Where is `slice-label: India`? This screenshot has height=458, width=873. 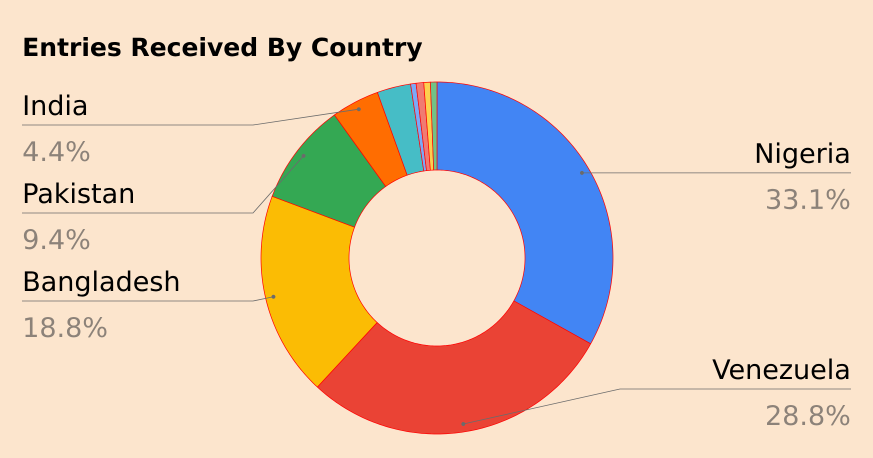 slice-label: India is located at coordinates (55, 105).